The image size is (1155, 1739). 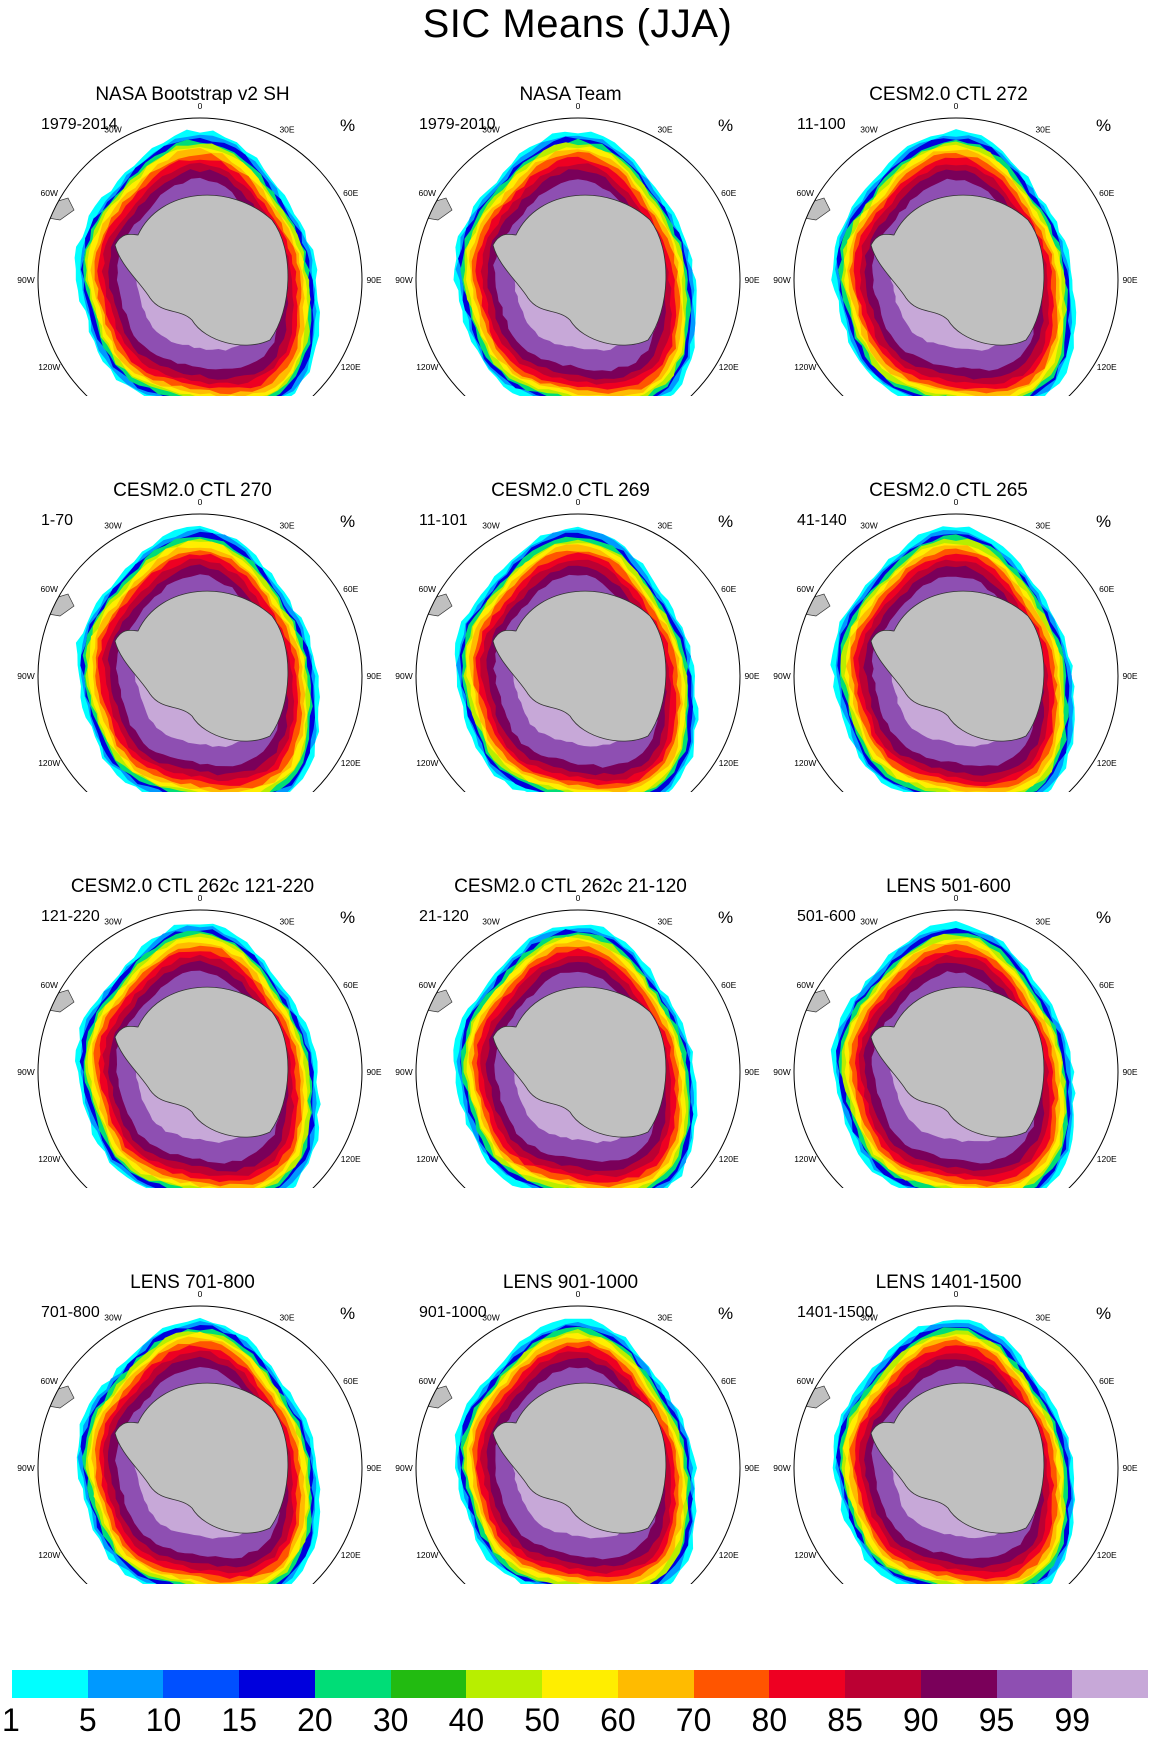 What do you see at coordinates (826, 916) in the screenshot?
I see `panel-years: 501-600` at bounding box center [826, 916].